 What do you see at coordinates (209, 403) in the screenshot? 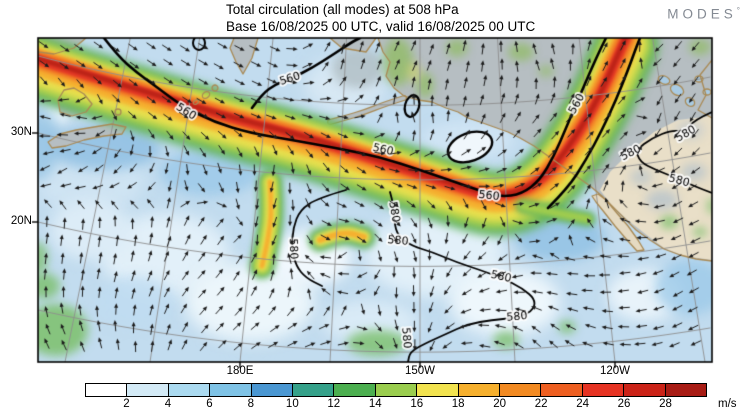
I see `colorbar-tick-6: 6` at bounding box center [209, 403].